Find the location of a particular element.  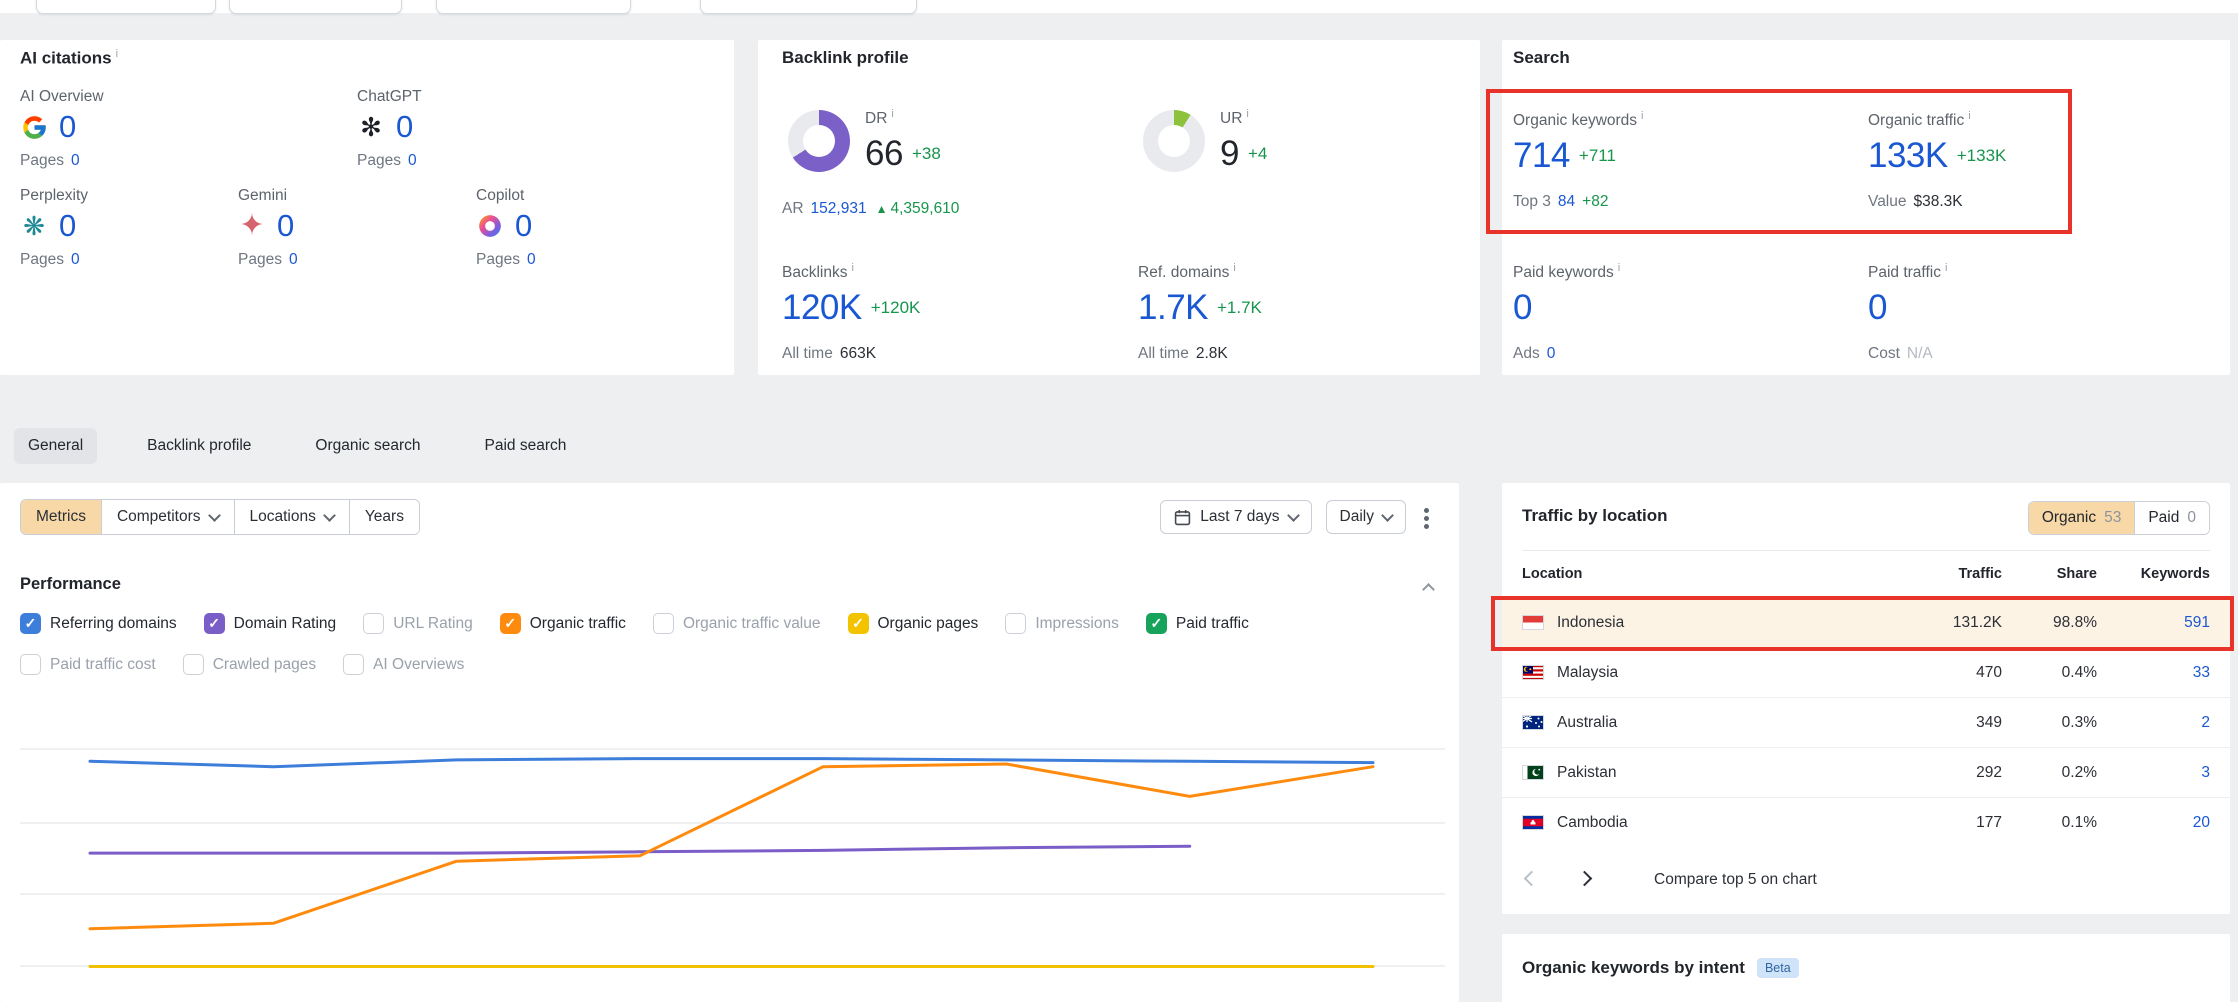

ai-citation-block: AI Overview 0 Pages 0 is located at coordinates (62, 129).